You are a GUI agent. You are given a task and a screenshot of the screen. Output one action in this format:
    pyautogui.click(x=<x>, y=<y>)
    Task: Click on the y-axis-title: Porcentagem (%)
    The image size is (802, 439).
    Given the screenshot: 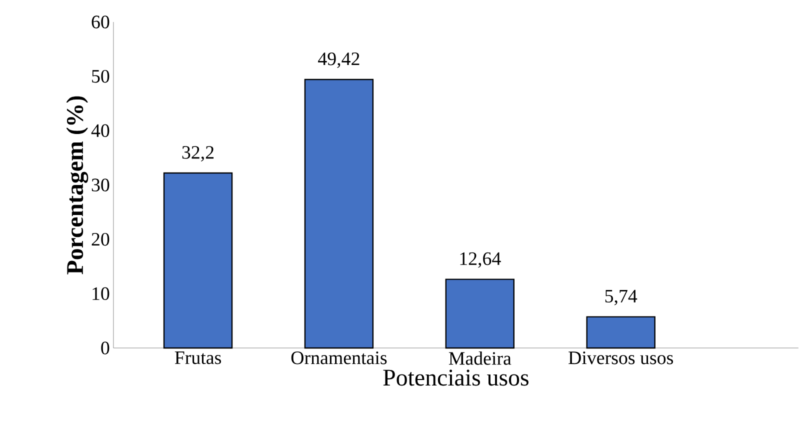 What is the action you would take?
    pyautogui.click(x=77, y=185)
    